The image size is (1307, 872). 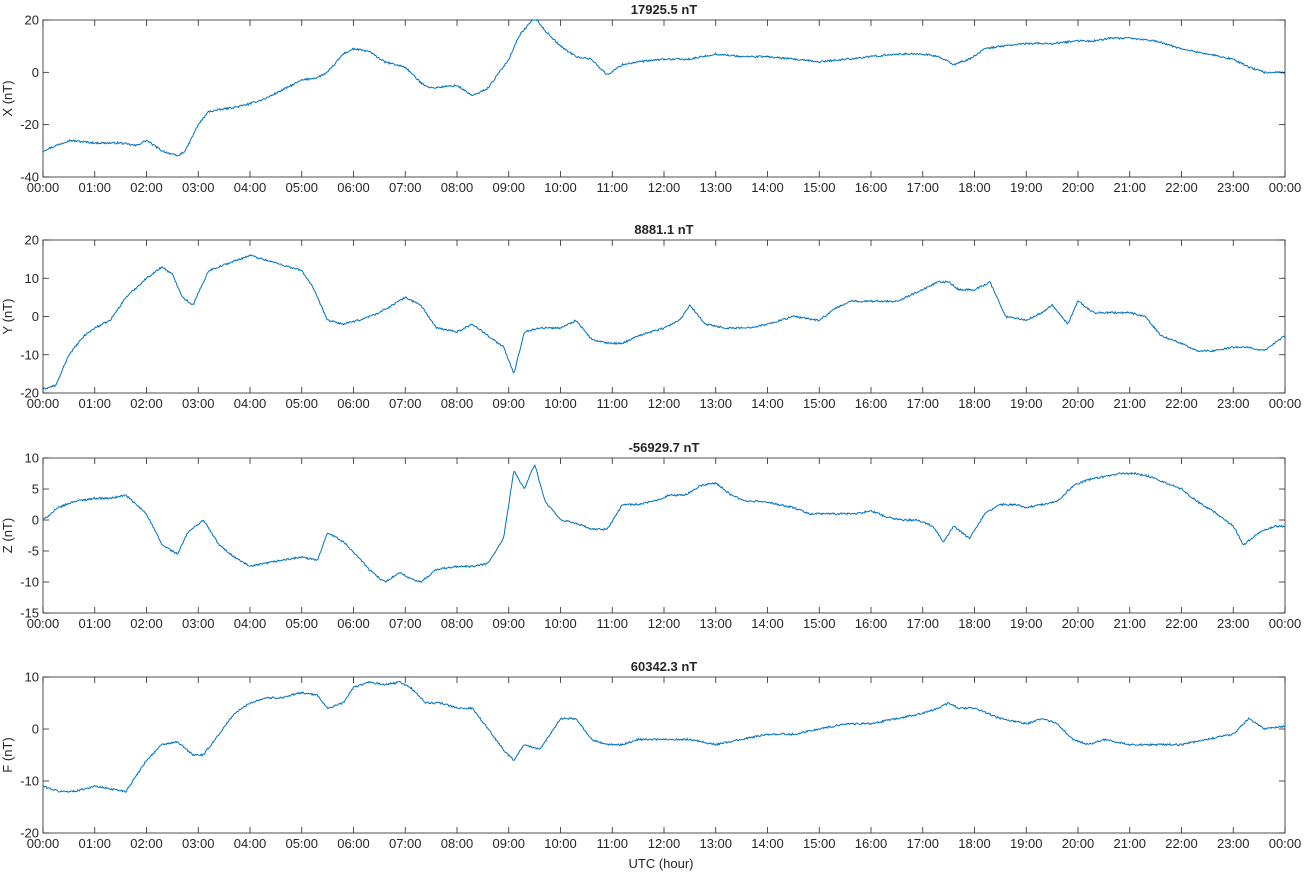 What do you see at coordinates (7, 317) in the screenshot?
I see `y-axis-label: Y (nT)` at bounding box center [7, 317].